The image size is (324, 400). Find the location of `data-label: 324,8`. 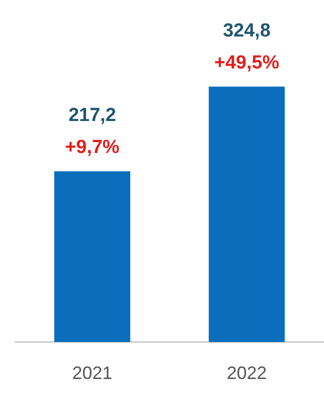

data-label: 324,8 is located at coordinates (246, 31).